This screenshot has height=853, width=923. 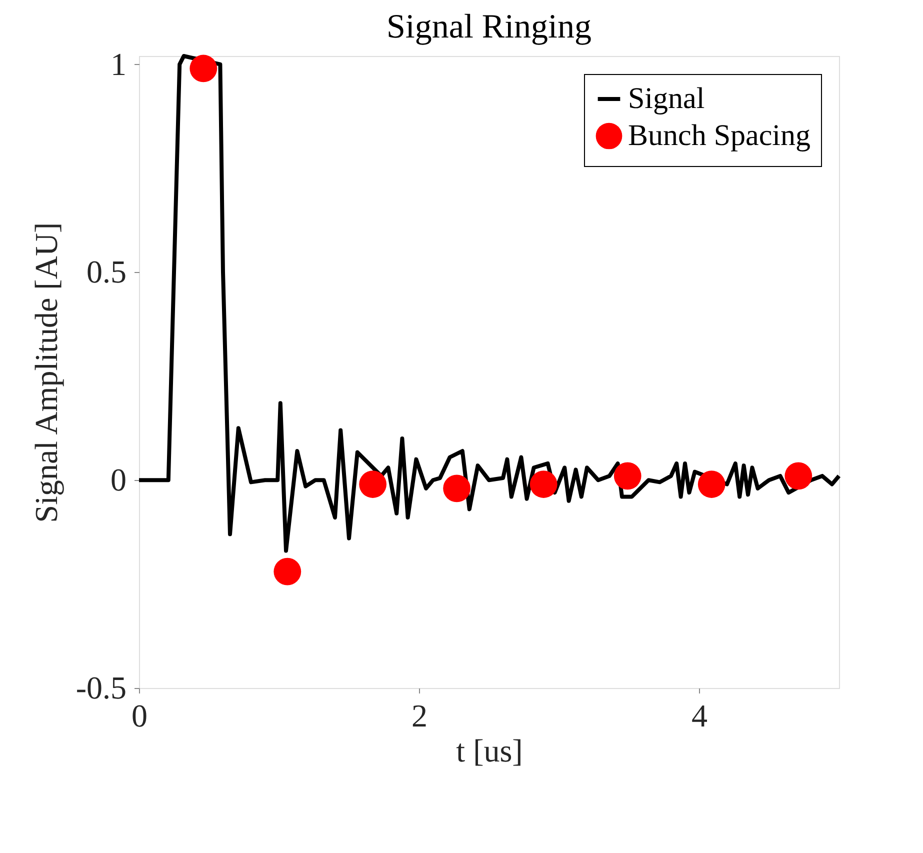 What do you see at coordinates (106, 272) in the screenshot?
I see `y-tick-label: 0.5` at bounding box center [106, 272].